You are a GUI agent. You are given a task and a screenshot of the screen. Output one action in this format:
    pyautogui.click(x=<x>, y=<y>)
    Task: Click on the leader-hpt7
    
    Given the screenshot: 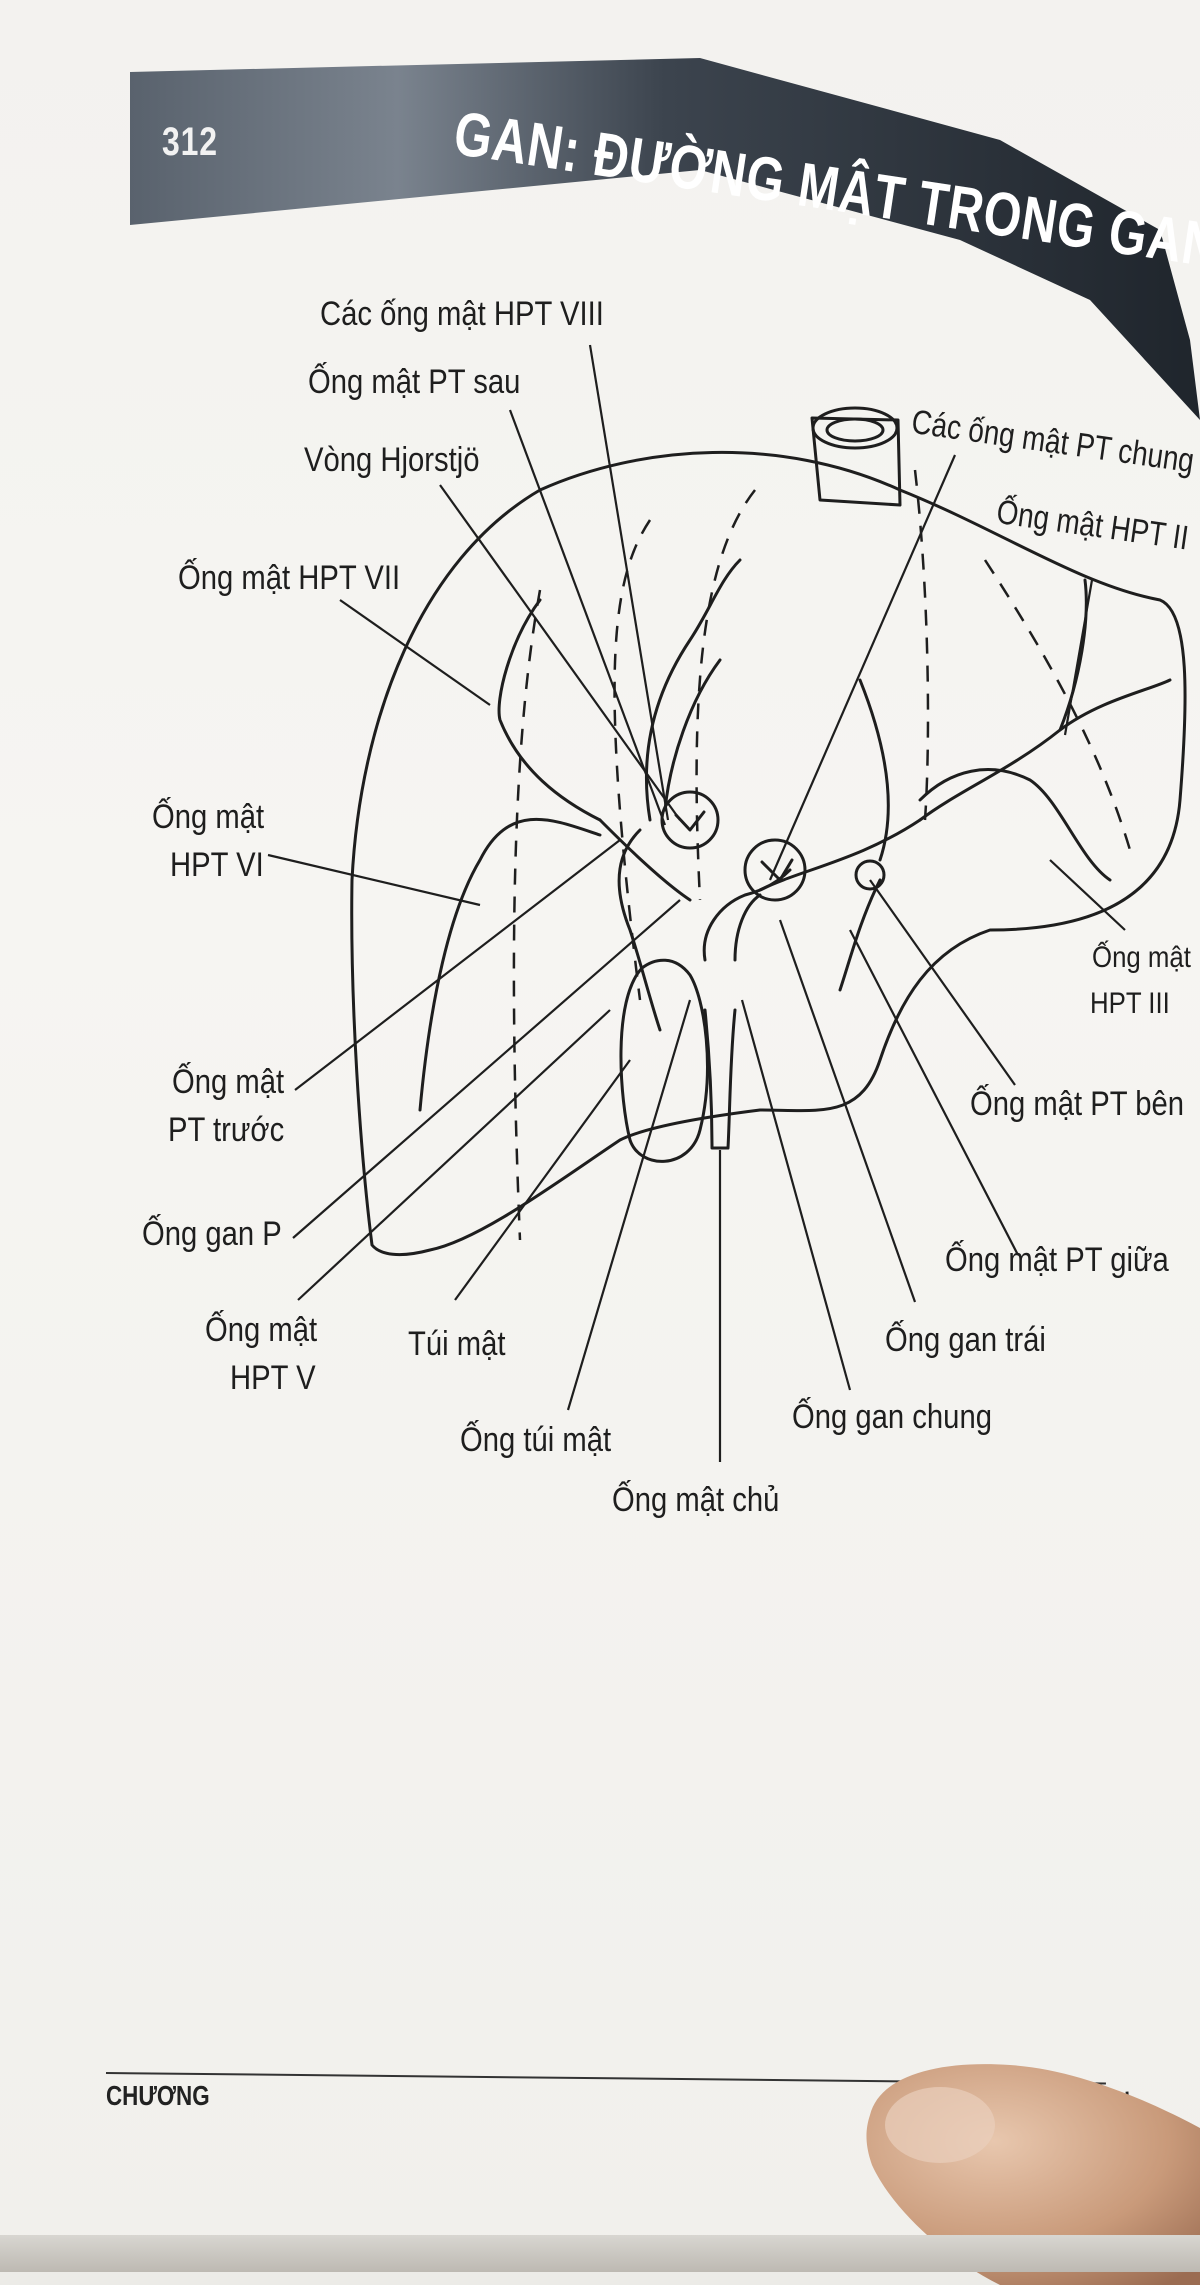 What is the action you would take?
    pyautogui.click(x=415, y=652)
    